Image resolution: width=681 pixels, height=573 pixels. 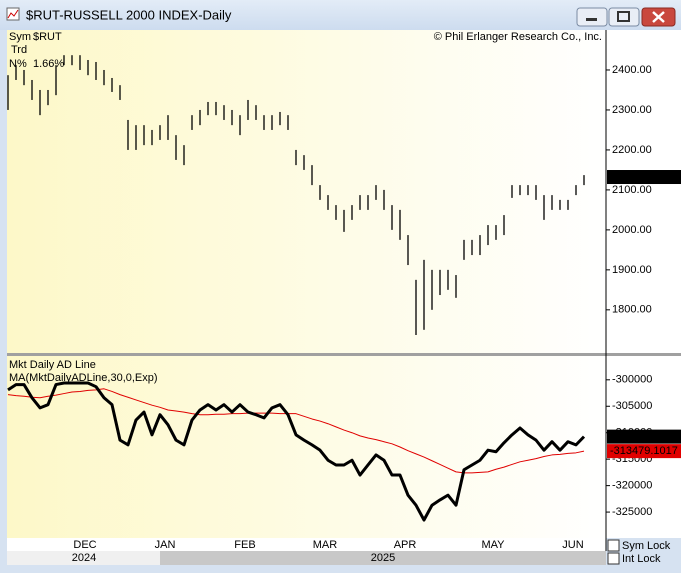 What do you see at coordinates (18, 64) in the screenshot?
I see `legend-text: N%` at bounding box center [18, 64].